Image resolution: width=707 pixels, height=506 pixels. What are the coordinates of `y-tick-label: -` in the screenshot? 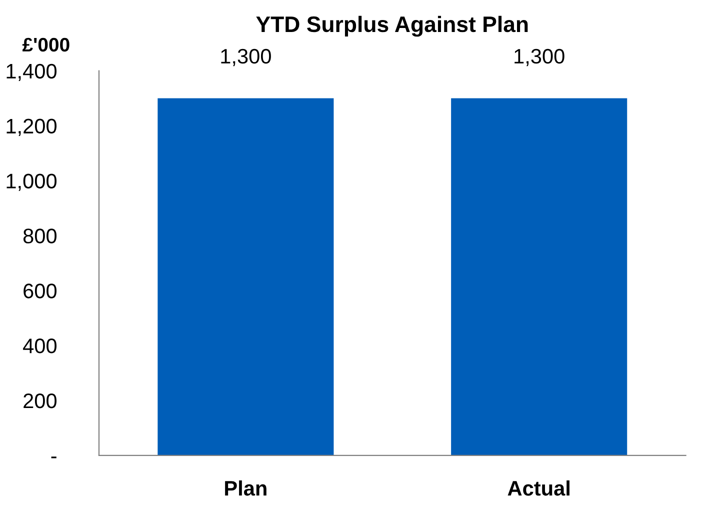 It's located at (53, 457).